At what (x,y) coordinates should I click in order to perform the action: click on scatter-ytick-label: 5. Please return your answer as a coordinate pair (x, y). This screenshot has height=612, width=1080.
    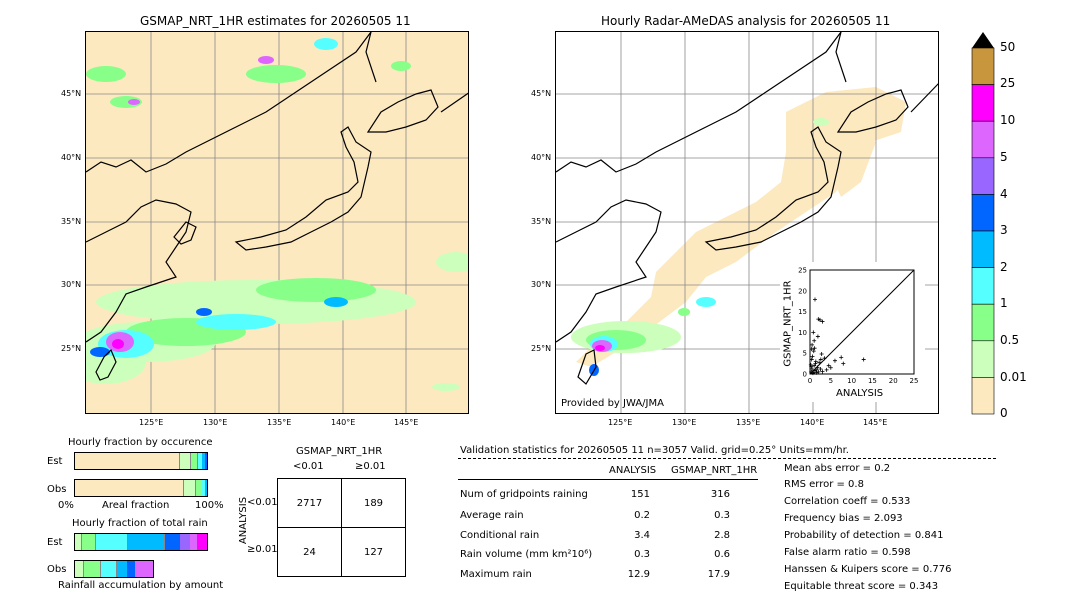
    Looking at the image, I should click on (805, 354).